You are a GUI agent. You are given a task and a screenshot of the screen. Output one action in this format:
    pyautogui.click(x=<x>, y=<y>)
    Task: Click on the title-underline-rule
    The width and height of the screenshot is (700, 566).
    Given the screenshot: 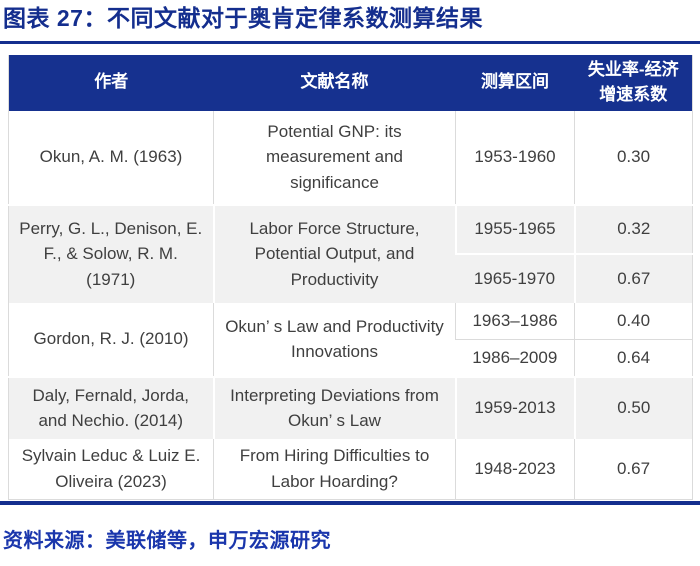 What is the action you would take?
    pyautogui.click(x=350, y=42)
    